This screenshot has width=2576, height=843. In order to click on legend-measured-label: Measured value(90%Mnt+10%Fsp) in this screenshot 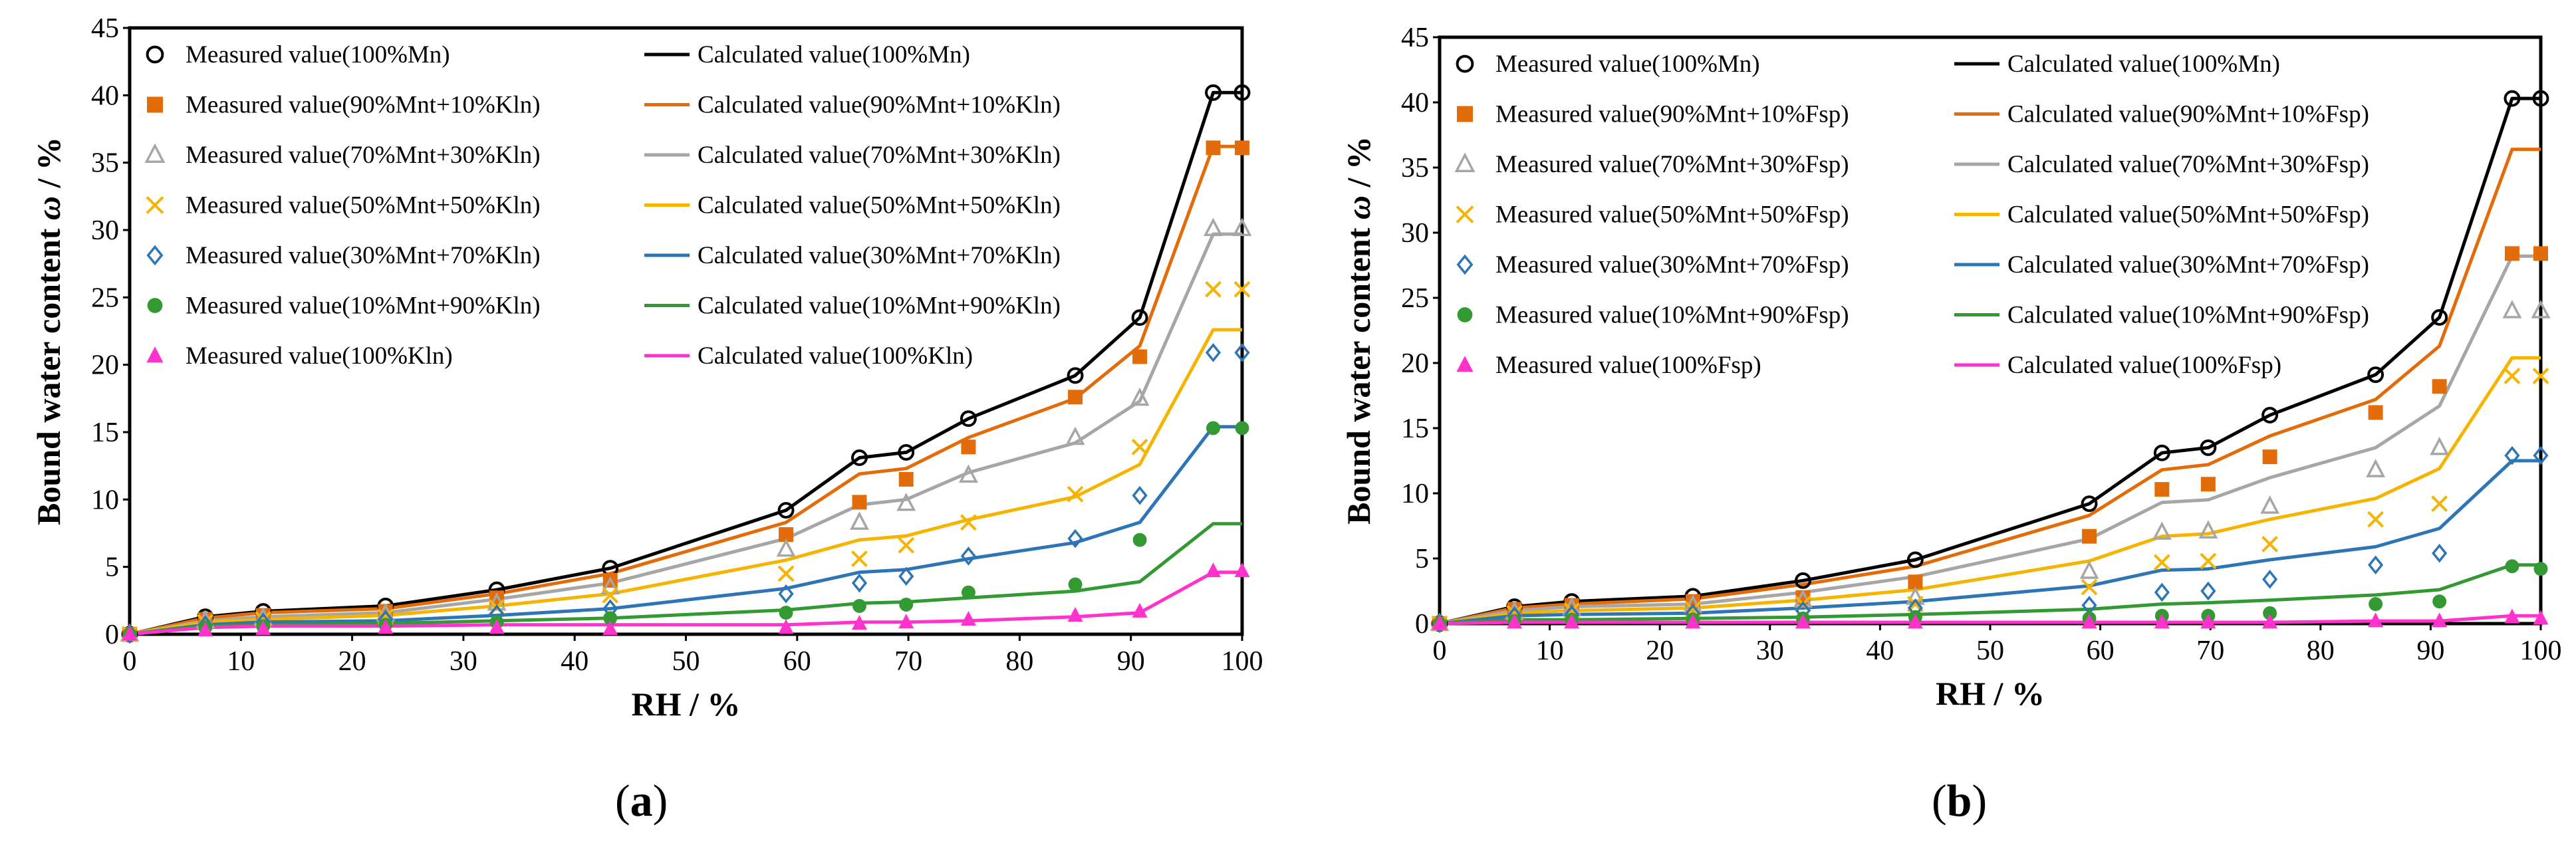, I will do `click(1672, 114)`.